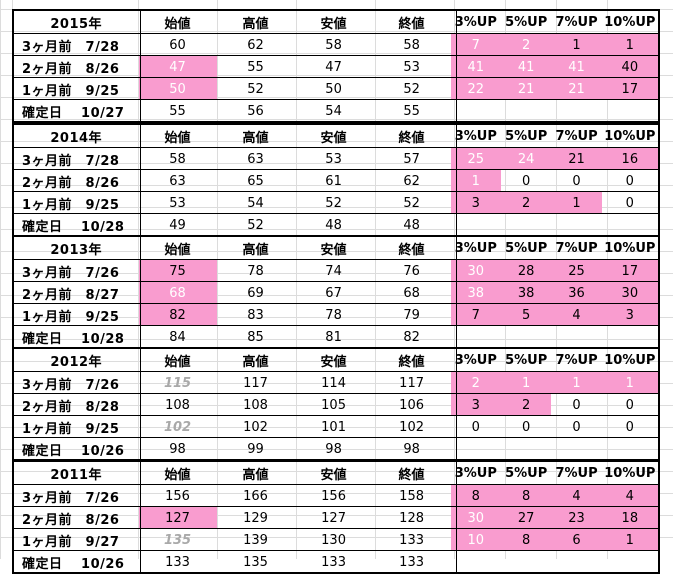 The width and height of the screenshot is (673, 574). I want to click on value-cell: 85, so click(255, 337).